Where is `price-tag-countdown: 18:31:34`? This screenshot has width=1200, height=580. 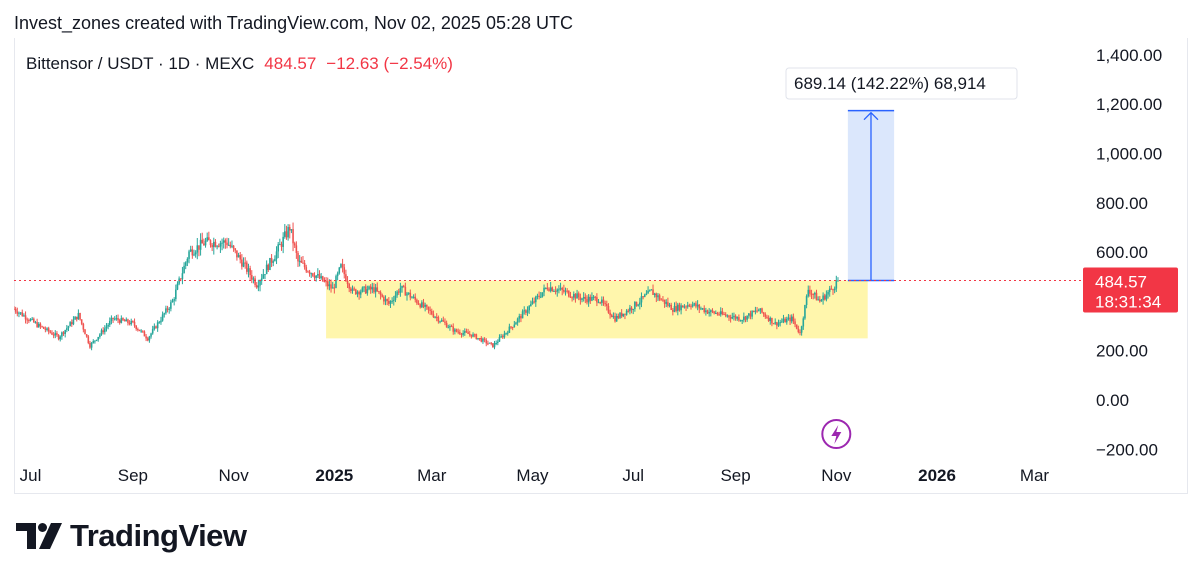 price-tag-countdown: 18:31:34 is located at coordinates (1128, 302).